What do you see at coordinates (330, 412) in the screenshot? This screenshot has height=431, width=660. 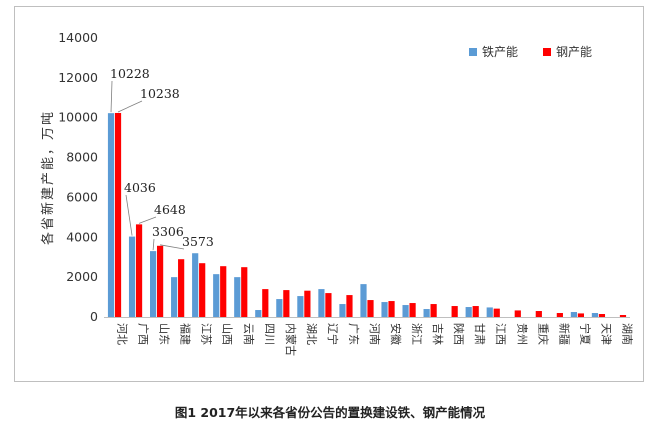 I see `figure-caption: 图1 2017年以来各省份公告的置换建设铁、钢产能情况` at bounding box center [330, 412].